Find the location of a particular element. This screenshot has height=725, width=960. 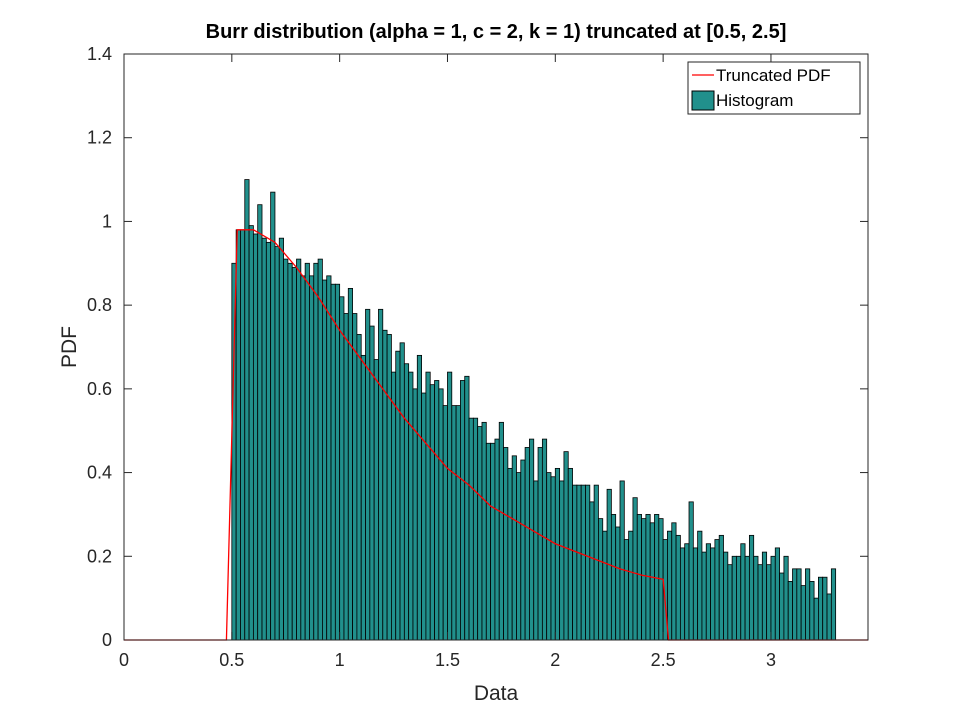

x-axis-label: Data is located at coordinates (496, 693).